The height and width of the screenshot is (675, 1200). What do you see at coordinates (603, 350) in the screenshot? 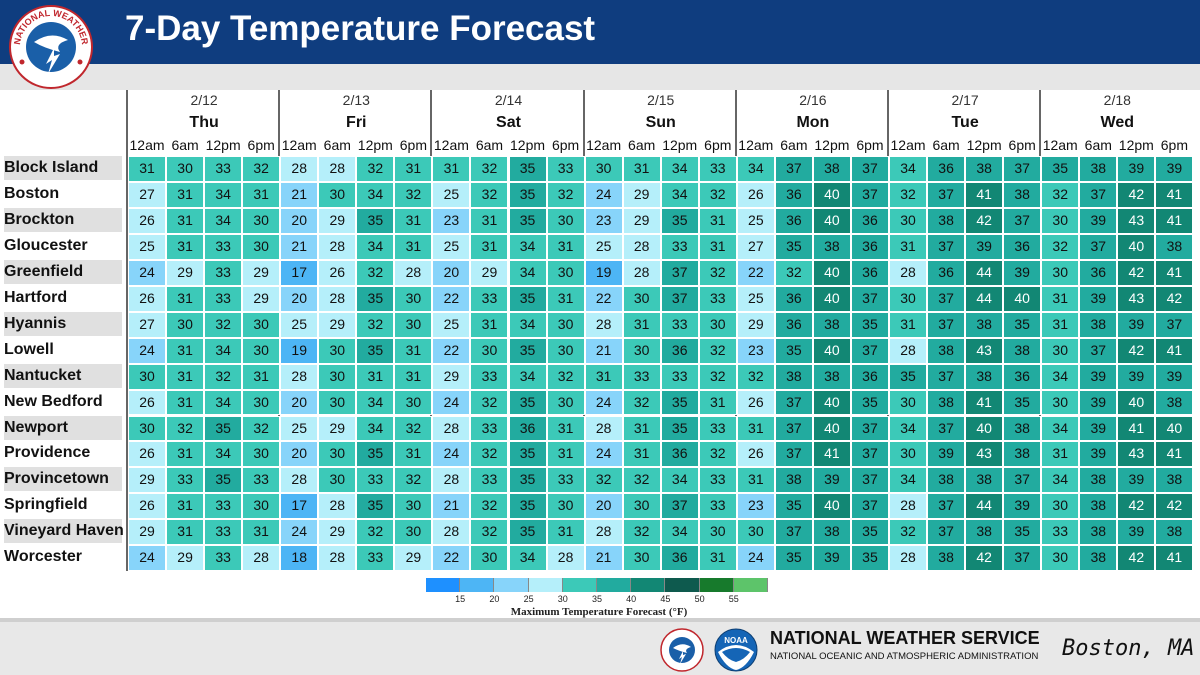
I see `temperature-cell: 21` at bounding box center [603, 350].